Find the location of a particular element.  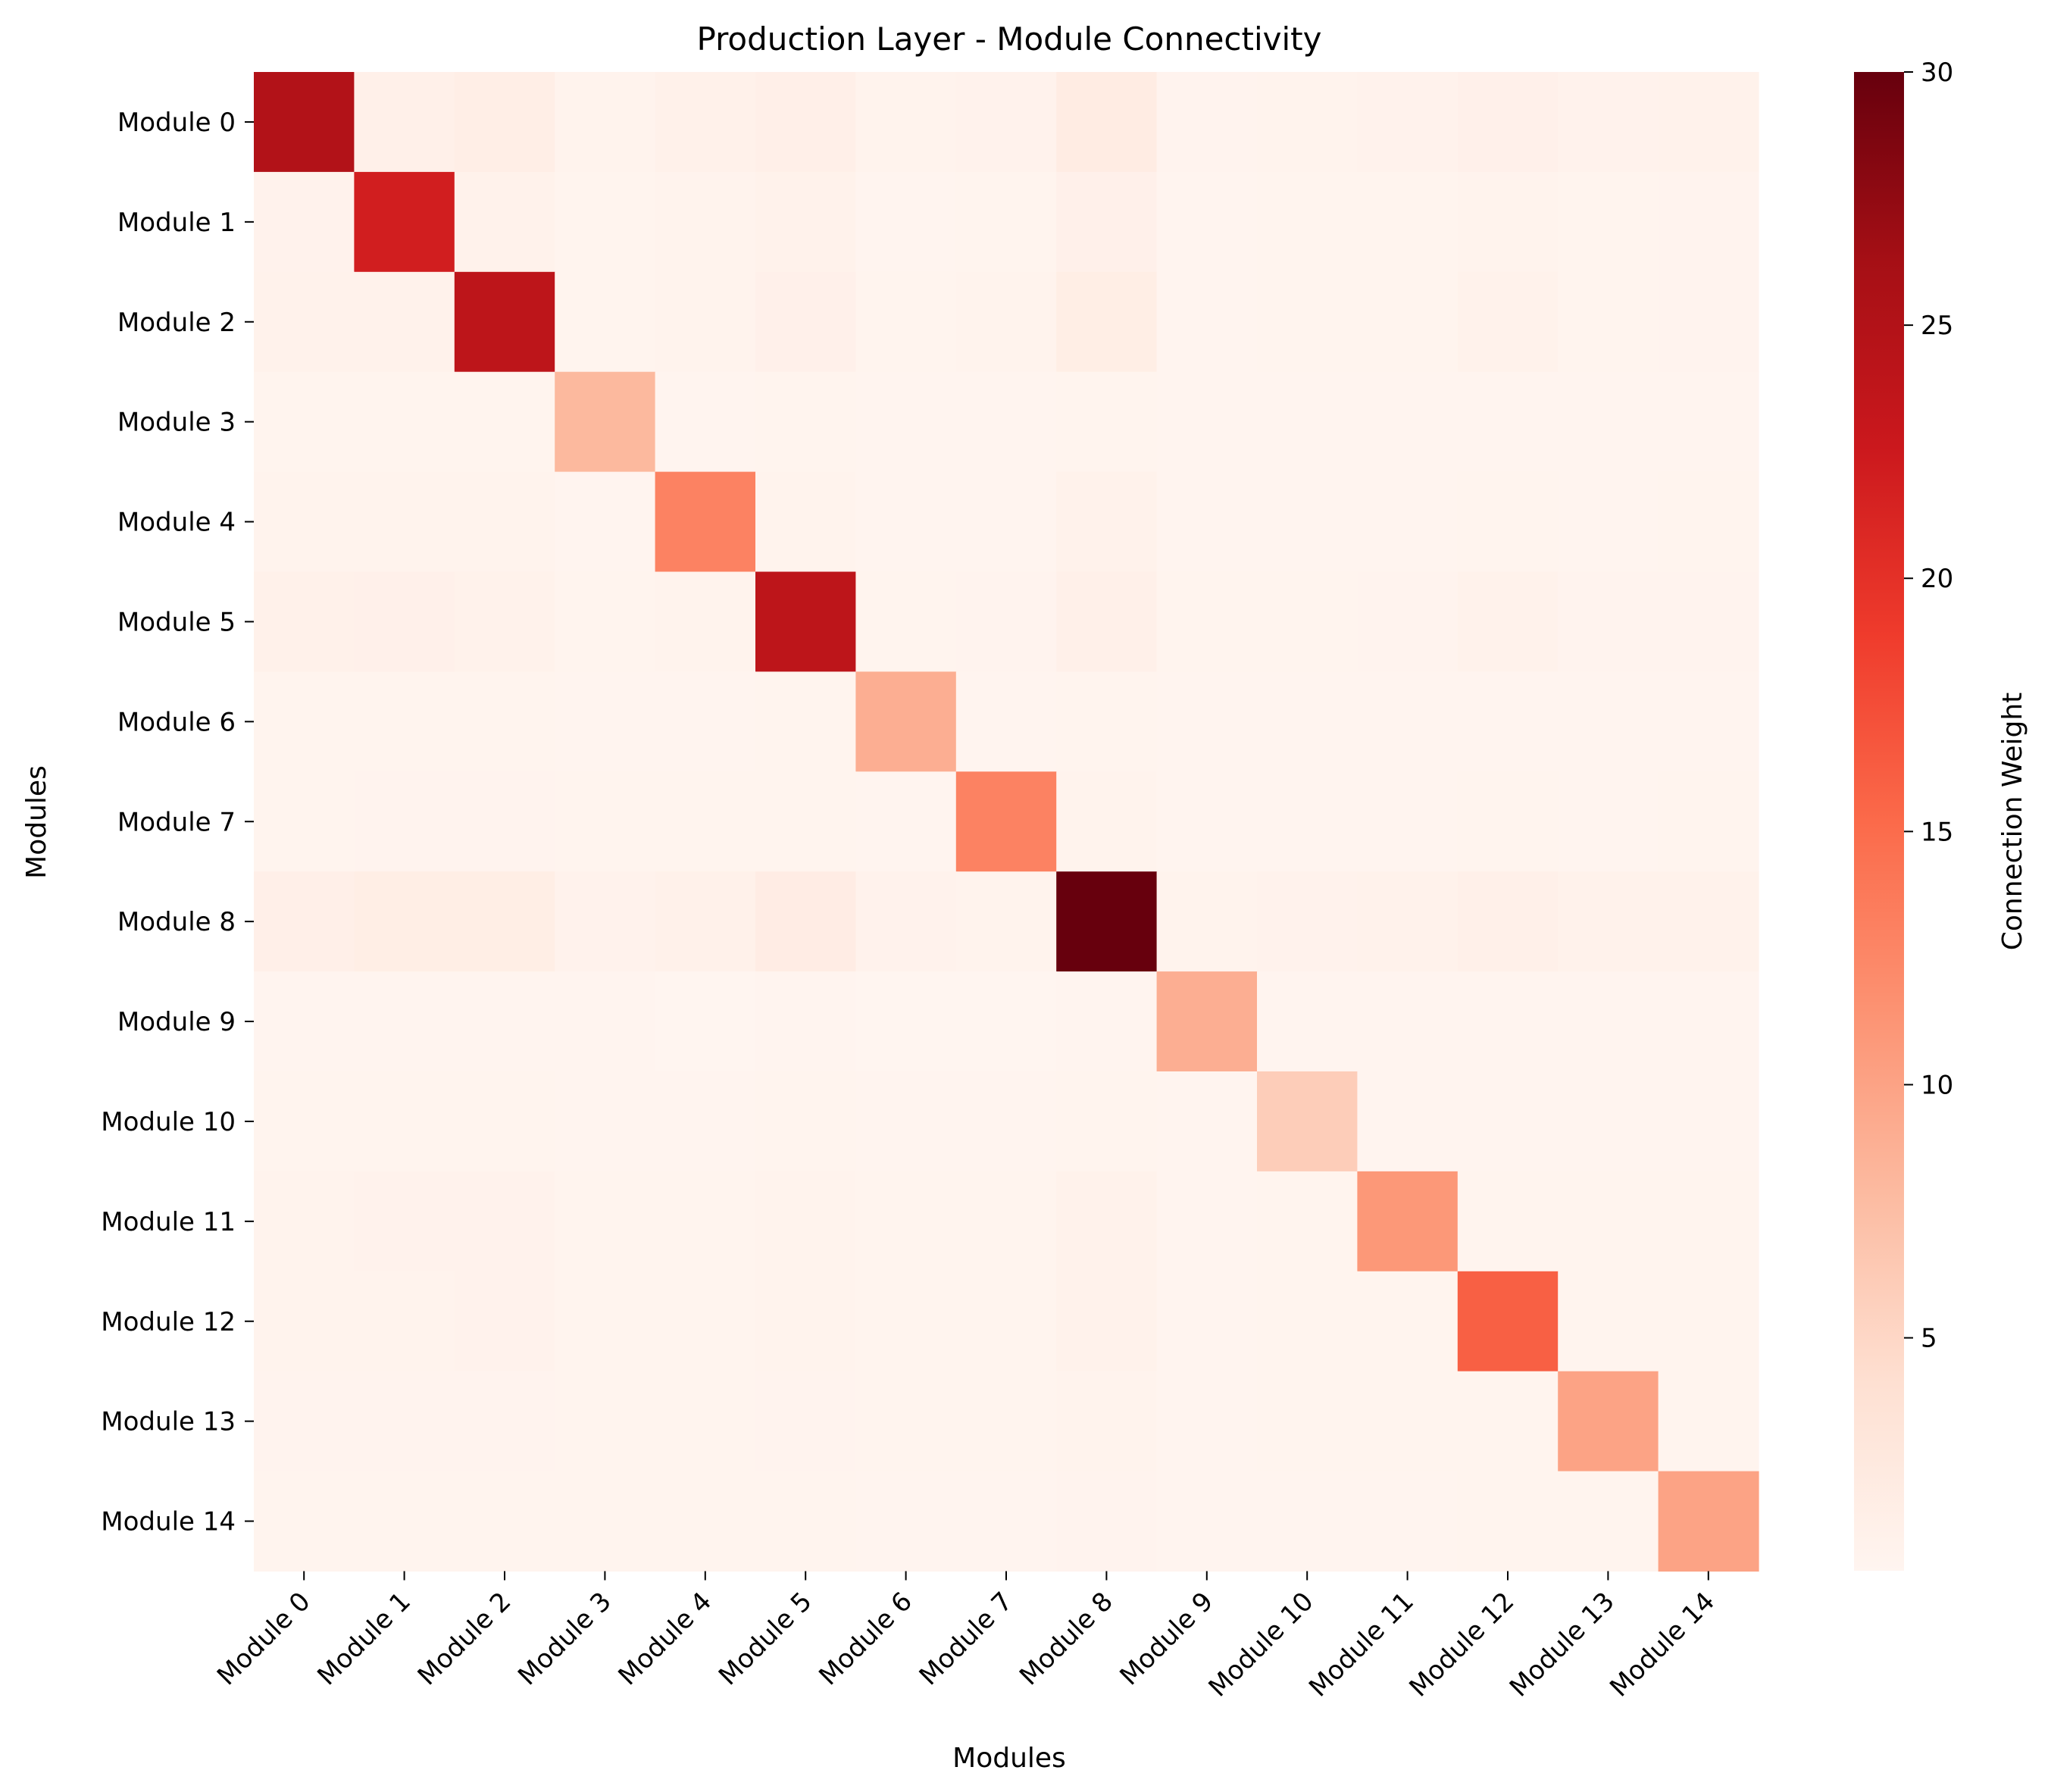

y-tick-label: Module 3 is located at coordinates (176, 423).